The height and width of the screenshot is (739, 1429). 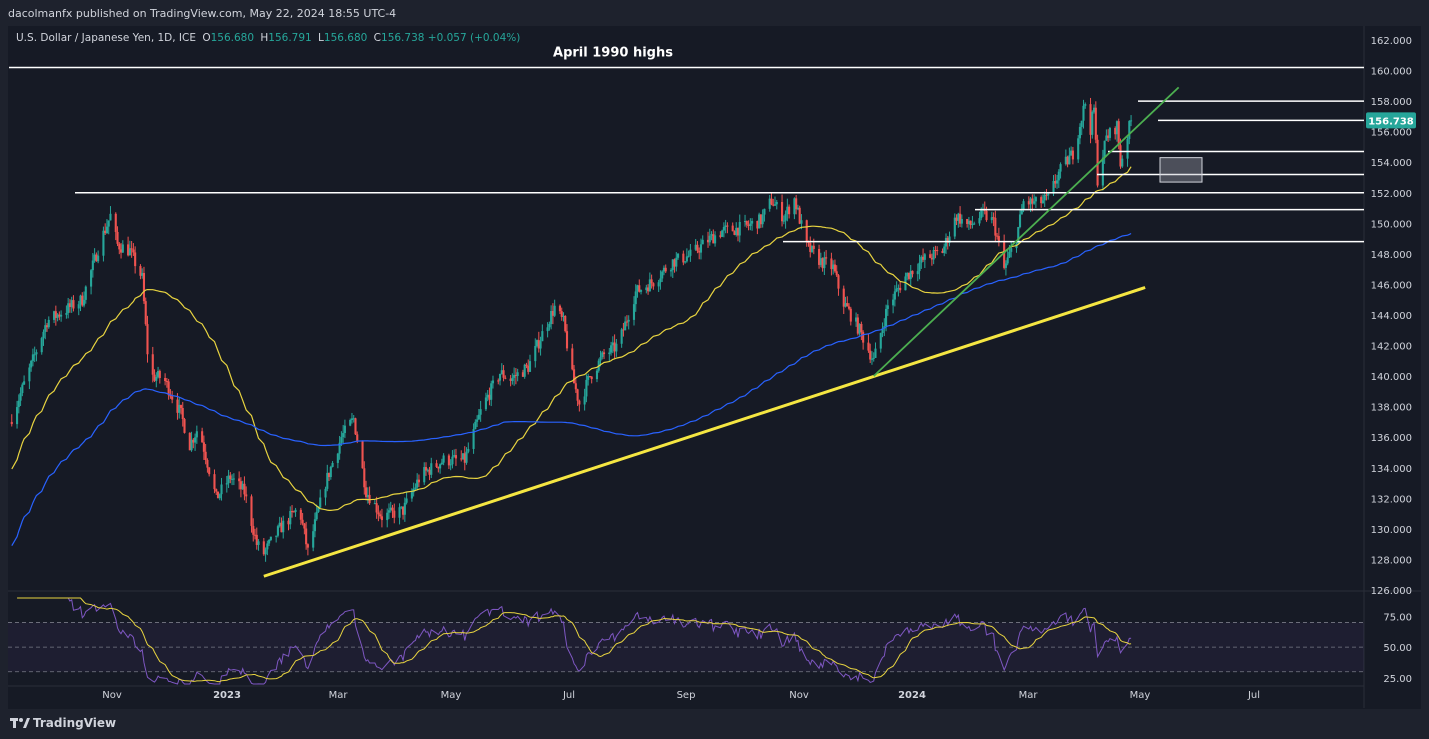 What do you see at coordinates (1391, 469) in the screenshot?
I see `price-tick-label: 134.000` at bounding box center [1391, 469].